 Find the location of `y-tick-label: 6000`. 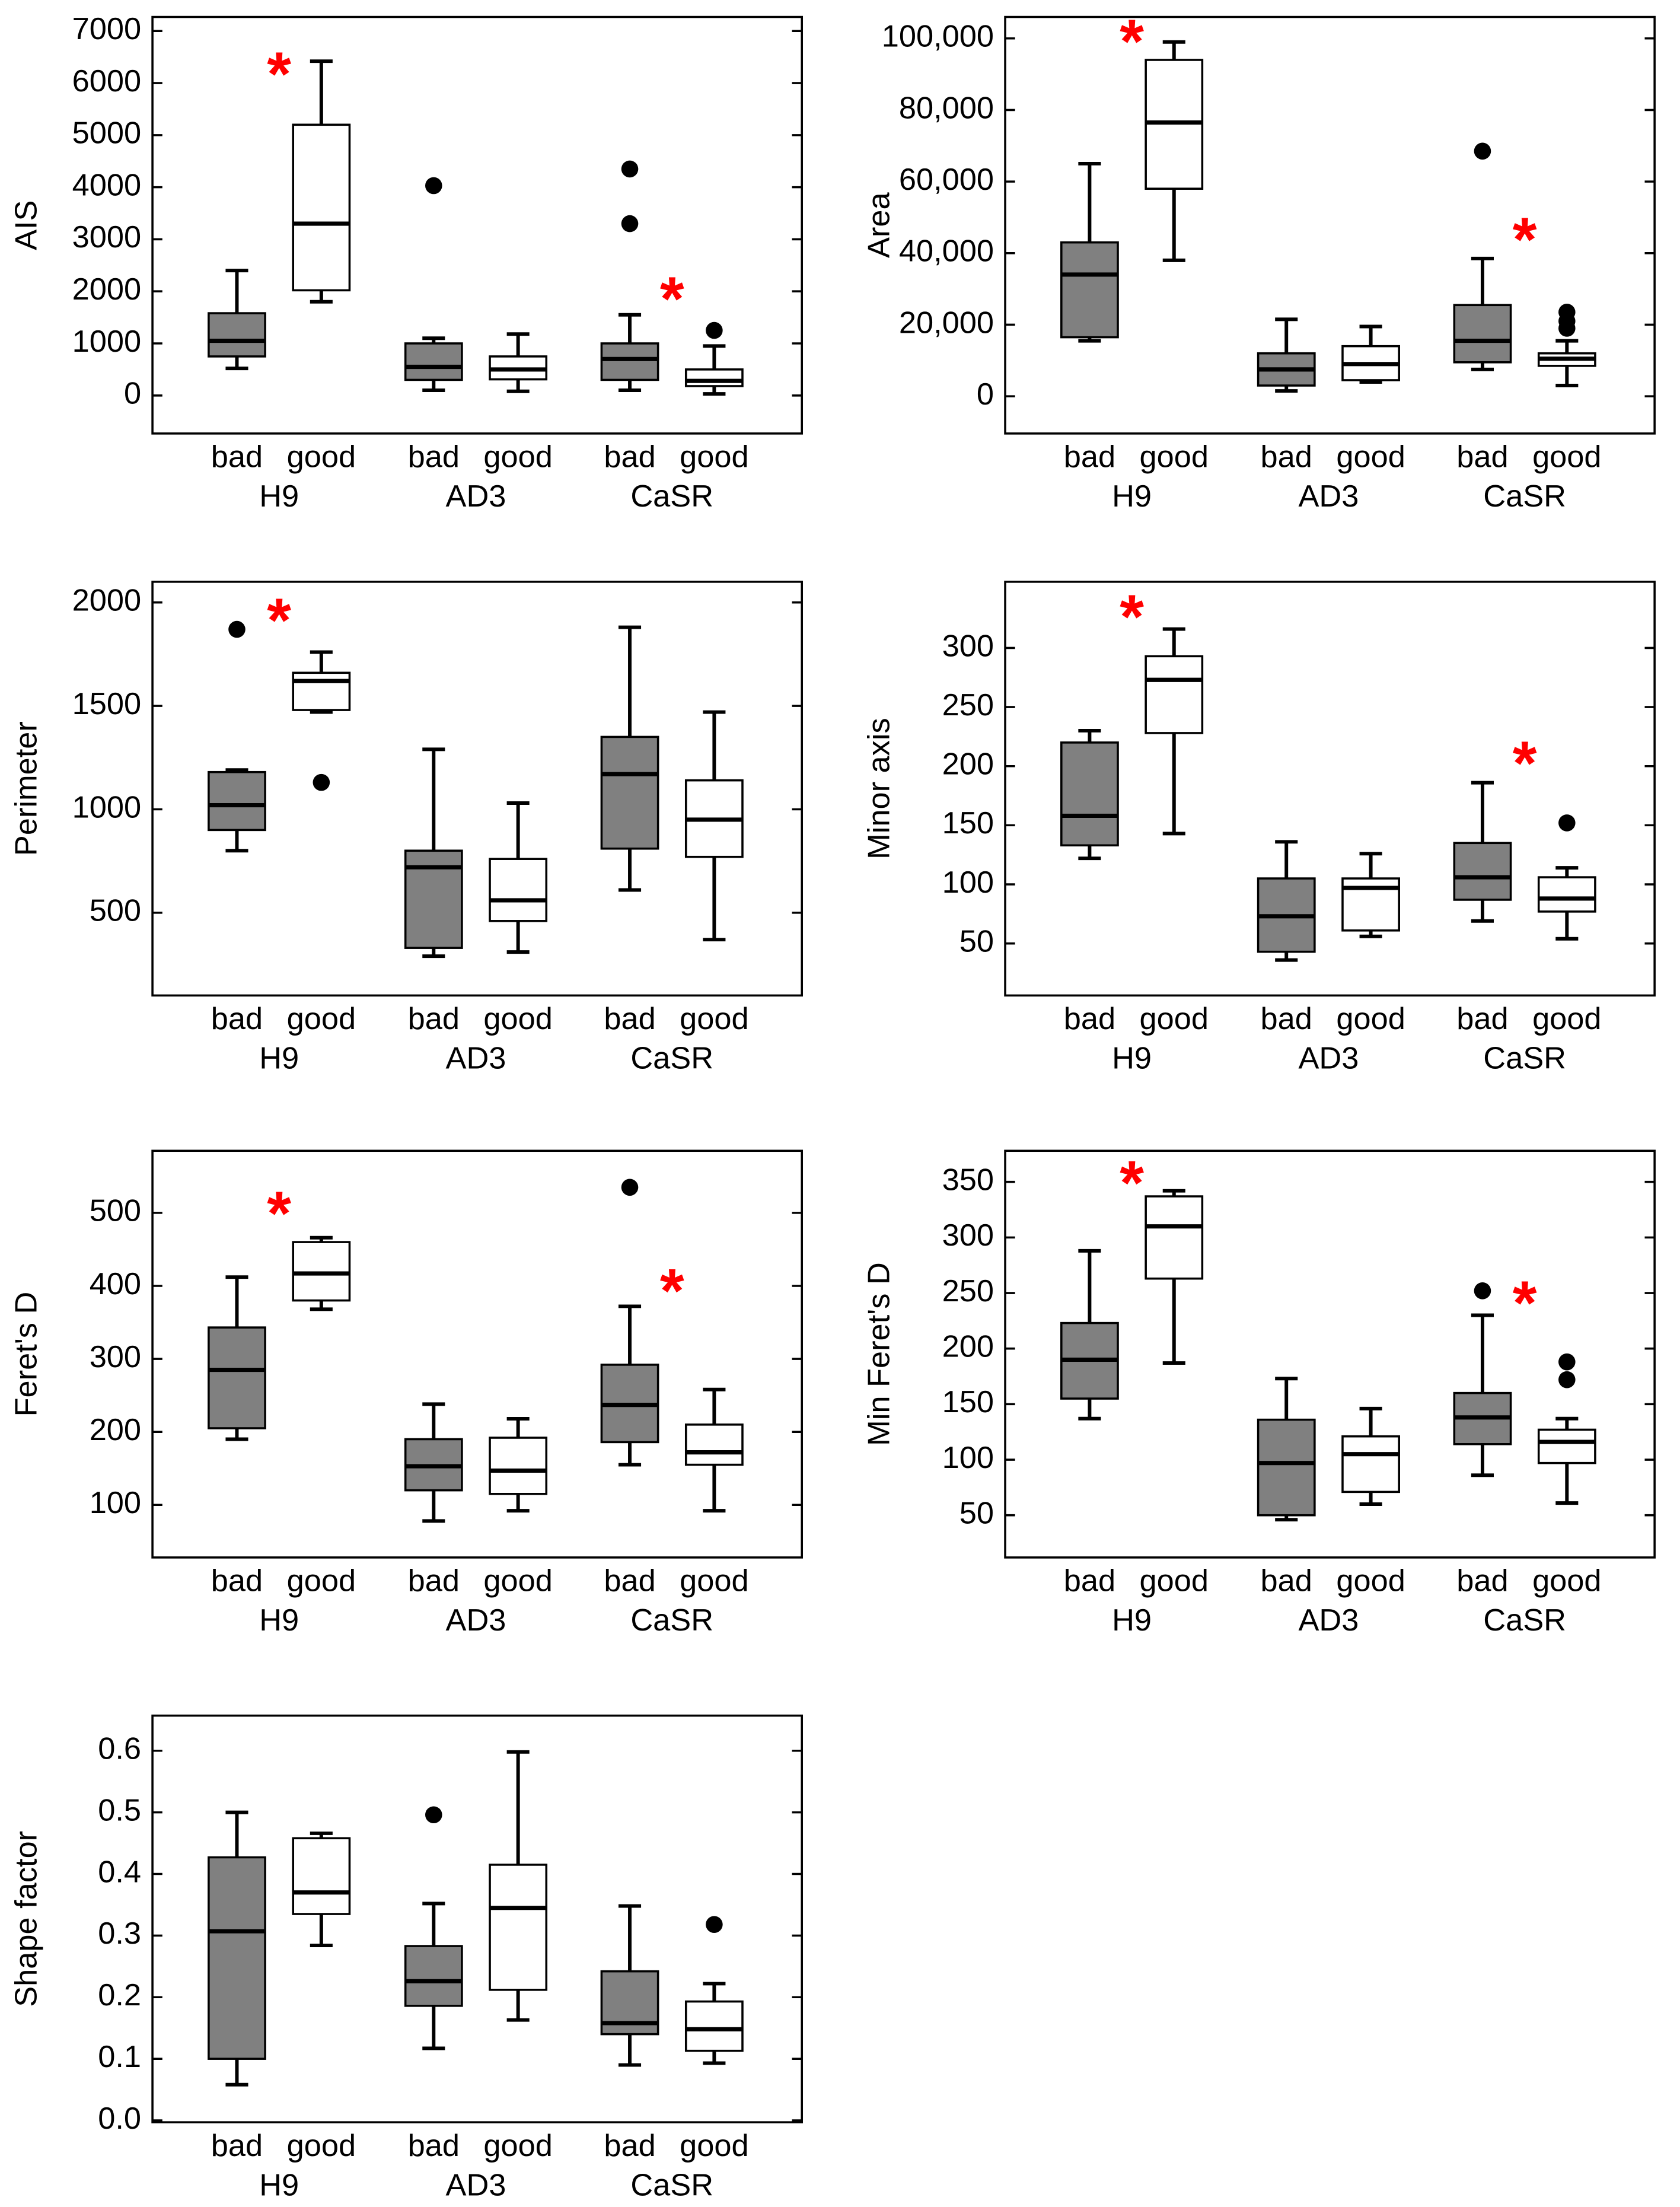

y-tick-label: 6000 is located at coordinates (106, 81).